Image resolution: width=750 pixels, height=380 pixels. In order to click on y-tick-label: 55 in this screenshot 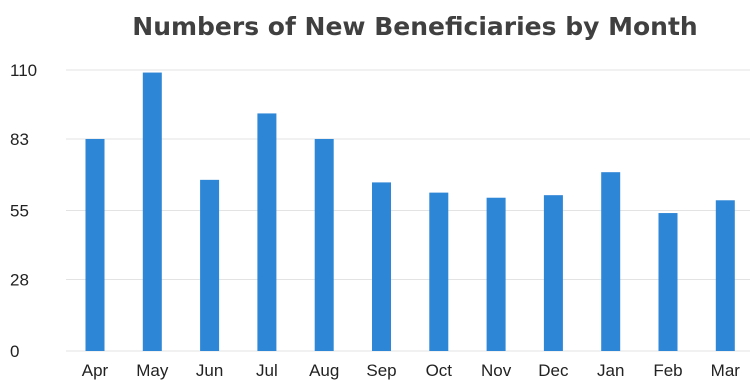, I will do `click(19, 211)`.